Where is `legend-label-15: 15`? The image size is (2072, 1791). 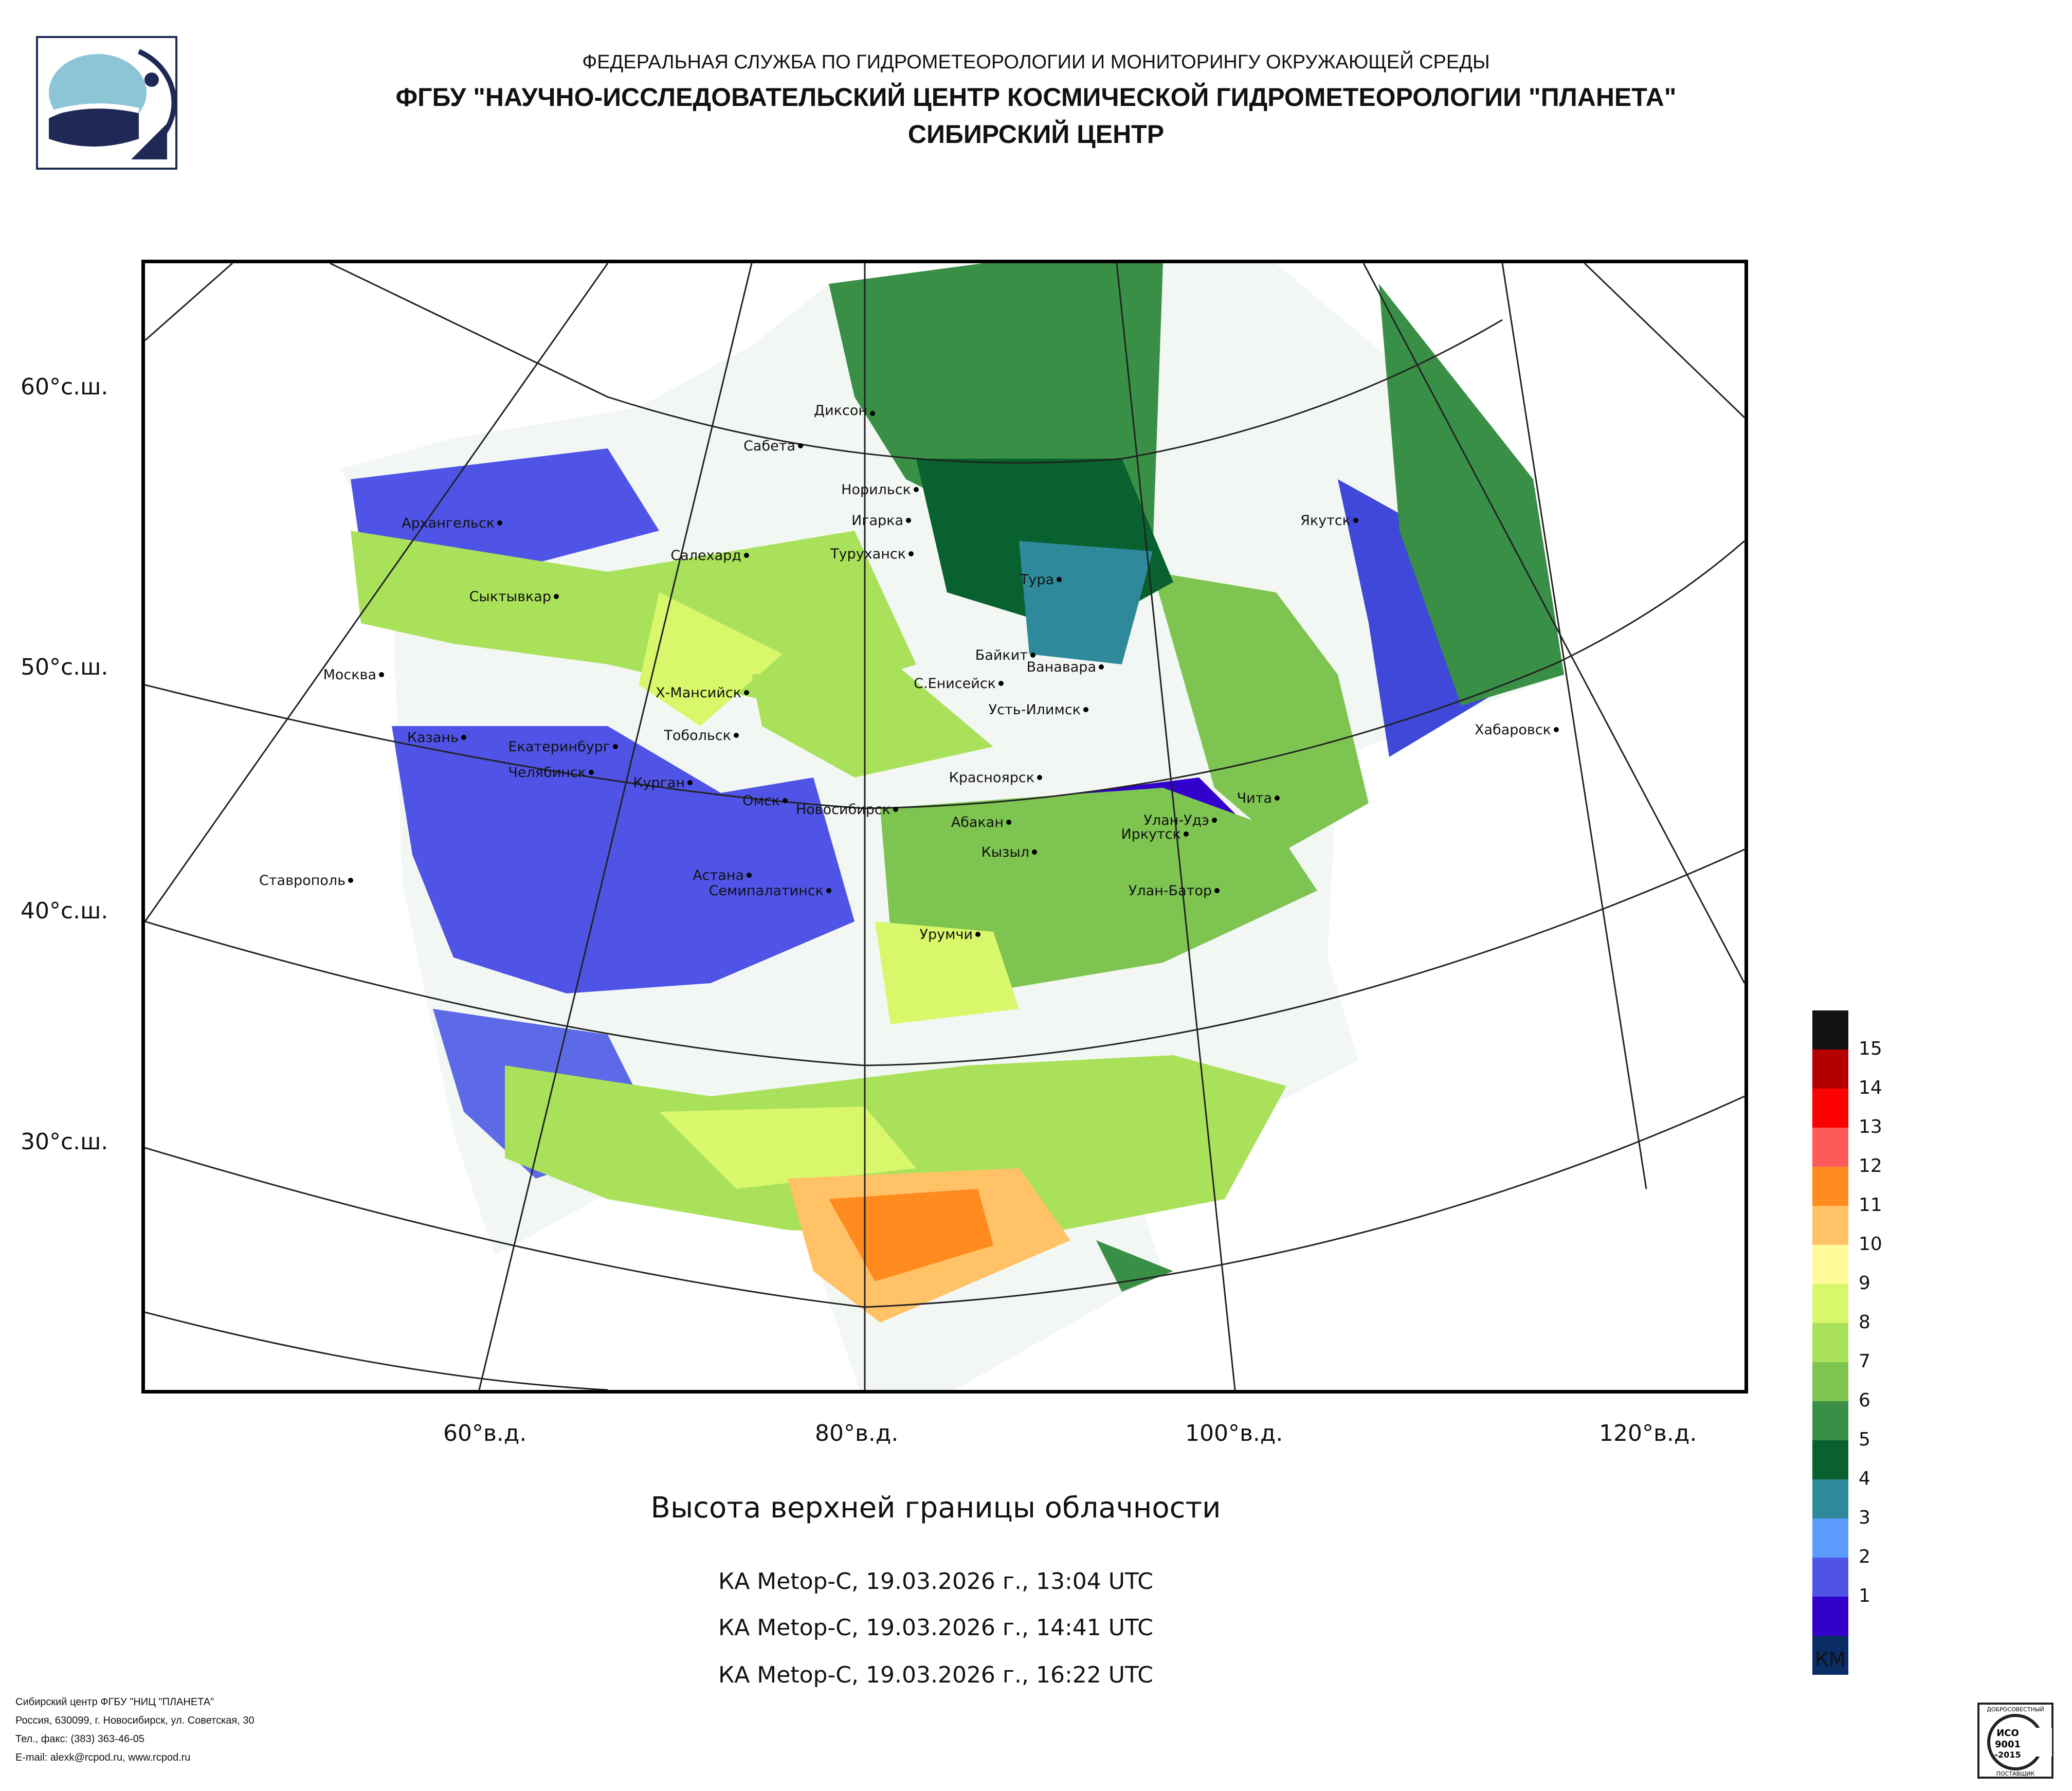
legend-label-15: 15 is located at coordinates (1870, 1048).